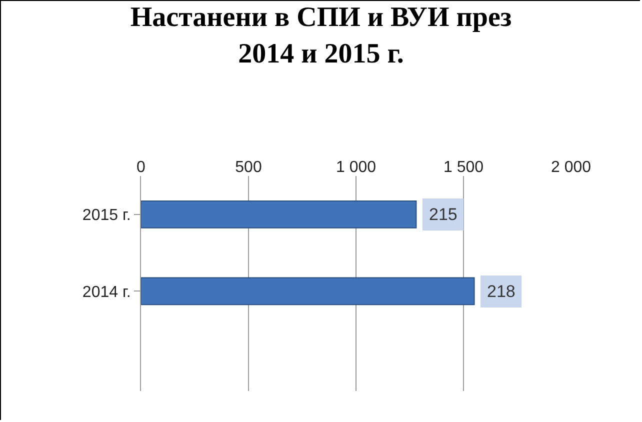  What do you see at coordinates (463, 167) in the screenshot?
I see `x-tick-label: 1 500` at bounding box center [463, 167].